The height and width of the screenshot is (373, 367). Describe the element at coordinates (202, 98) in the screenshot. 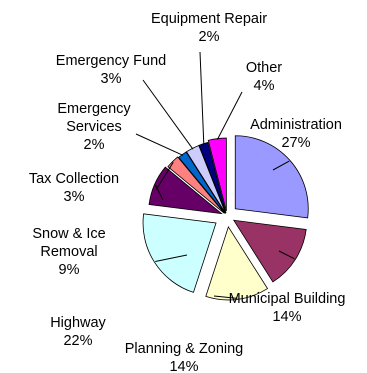

I see `leader-line-equipment-repair` at that location.